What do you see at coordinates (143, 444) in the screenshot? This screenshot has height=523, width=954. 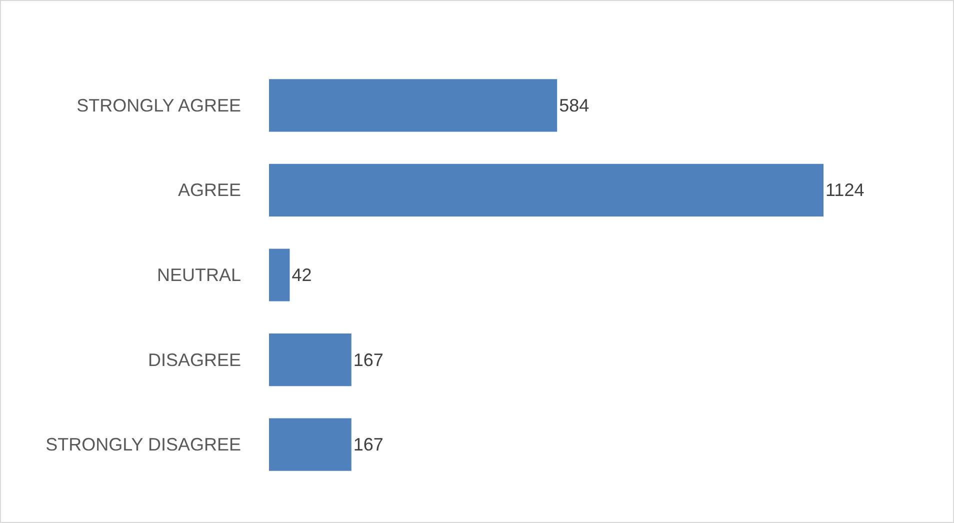 I see `y-tick-label: STRONGLY DISAGREE` at bounding box center [143, 444].